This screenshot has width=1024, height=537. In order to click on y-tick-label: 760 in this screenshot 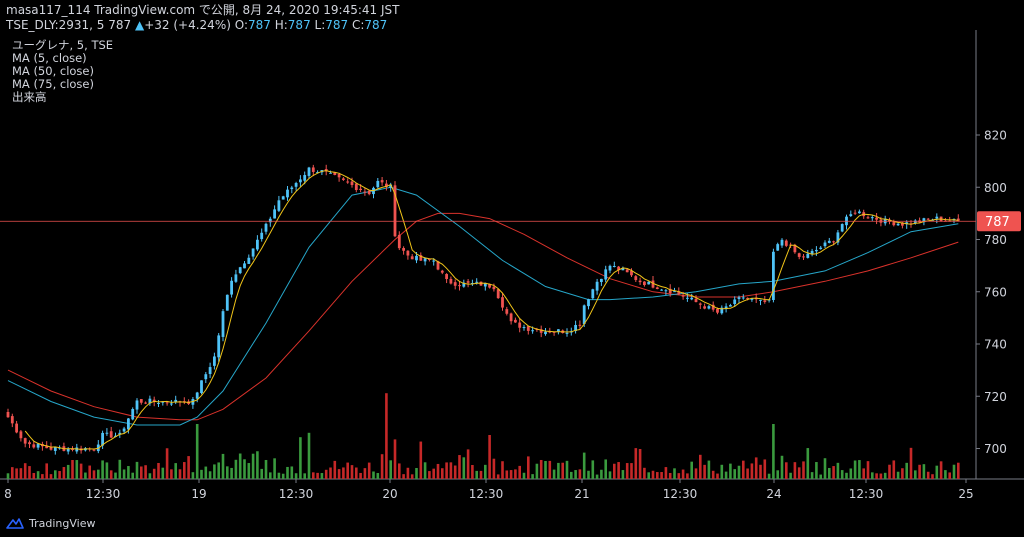, I will do `click(995, 292)`.